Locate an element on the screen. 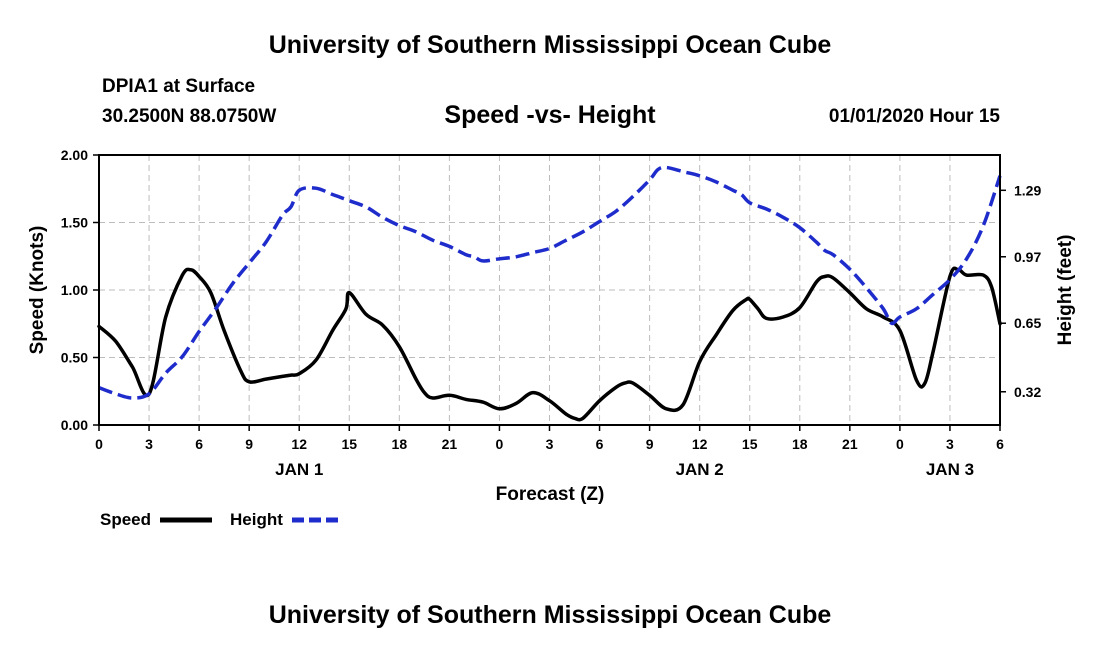  chart-subtitle: Speed -vs- Height is located at coordinates (550, 115).